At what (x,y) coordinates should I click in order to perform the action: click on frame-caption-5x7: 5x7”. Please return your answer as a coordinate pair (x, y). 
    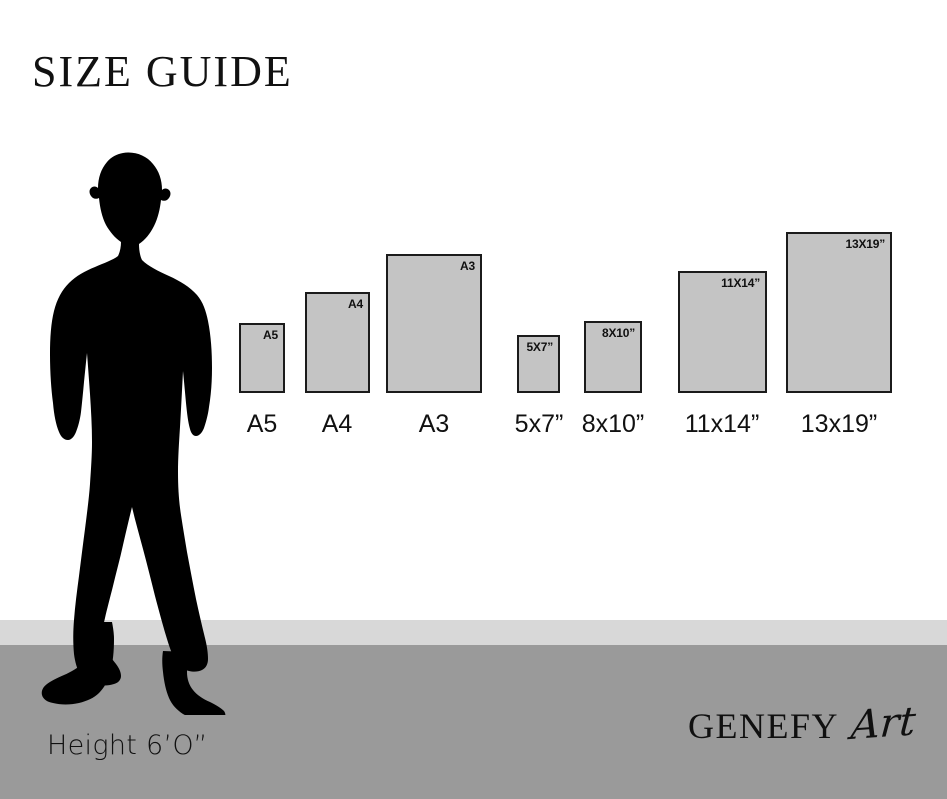
    Looking at the image, I should click on (539, 424).